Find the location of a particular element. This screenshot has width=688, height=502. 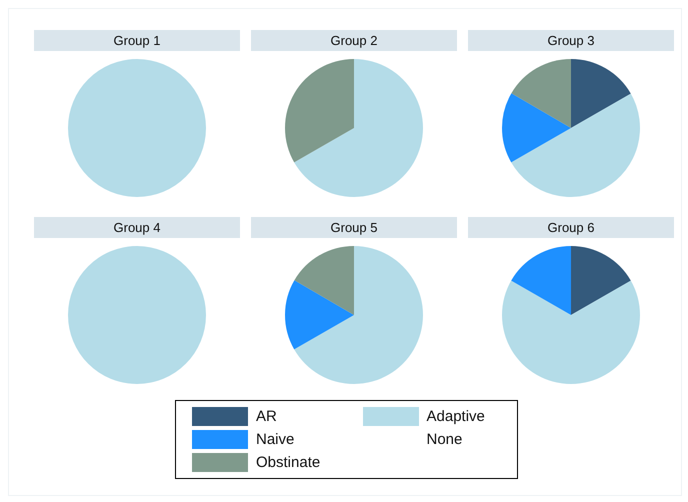

chart-title: Group 4 is located at coordinates (137, 227).